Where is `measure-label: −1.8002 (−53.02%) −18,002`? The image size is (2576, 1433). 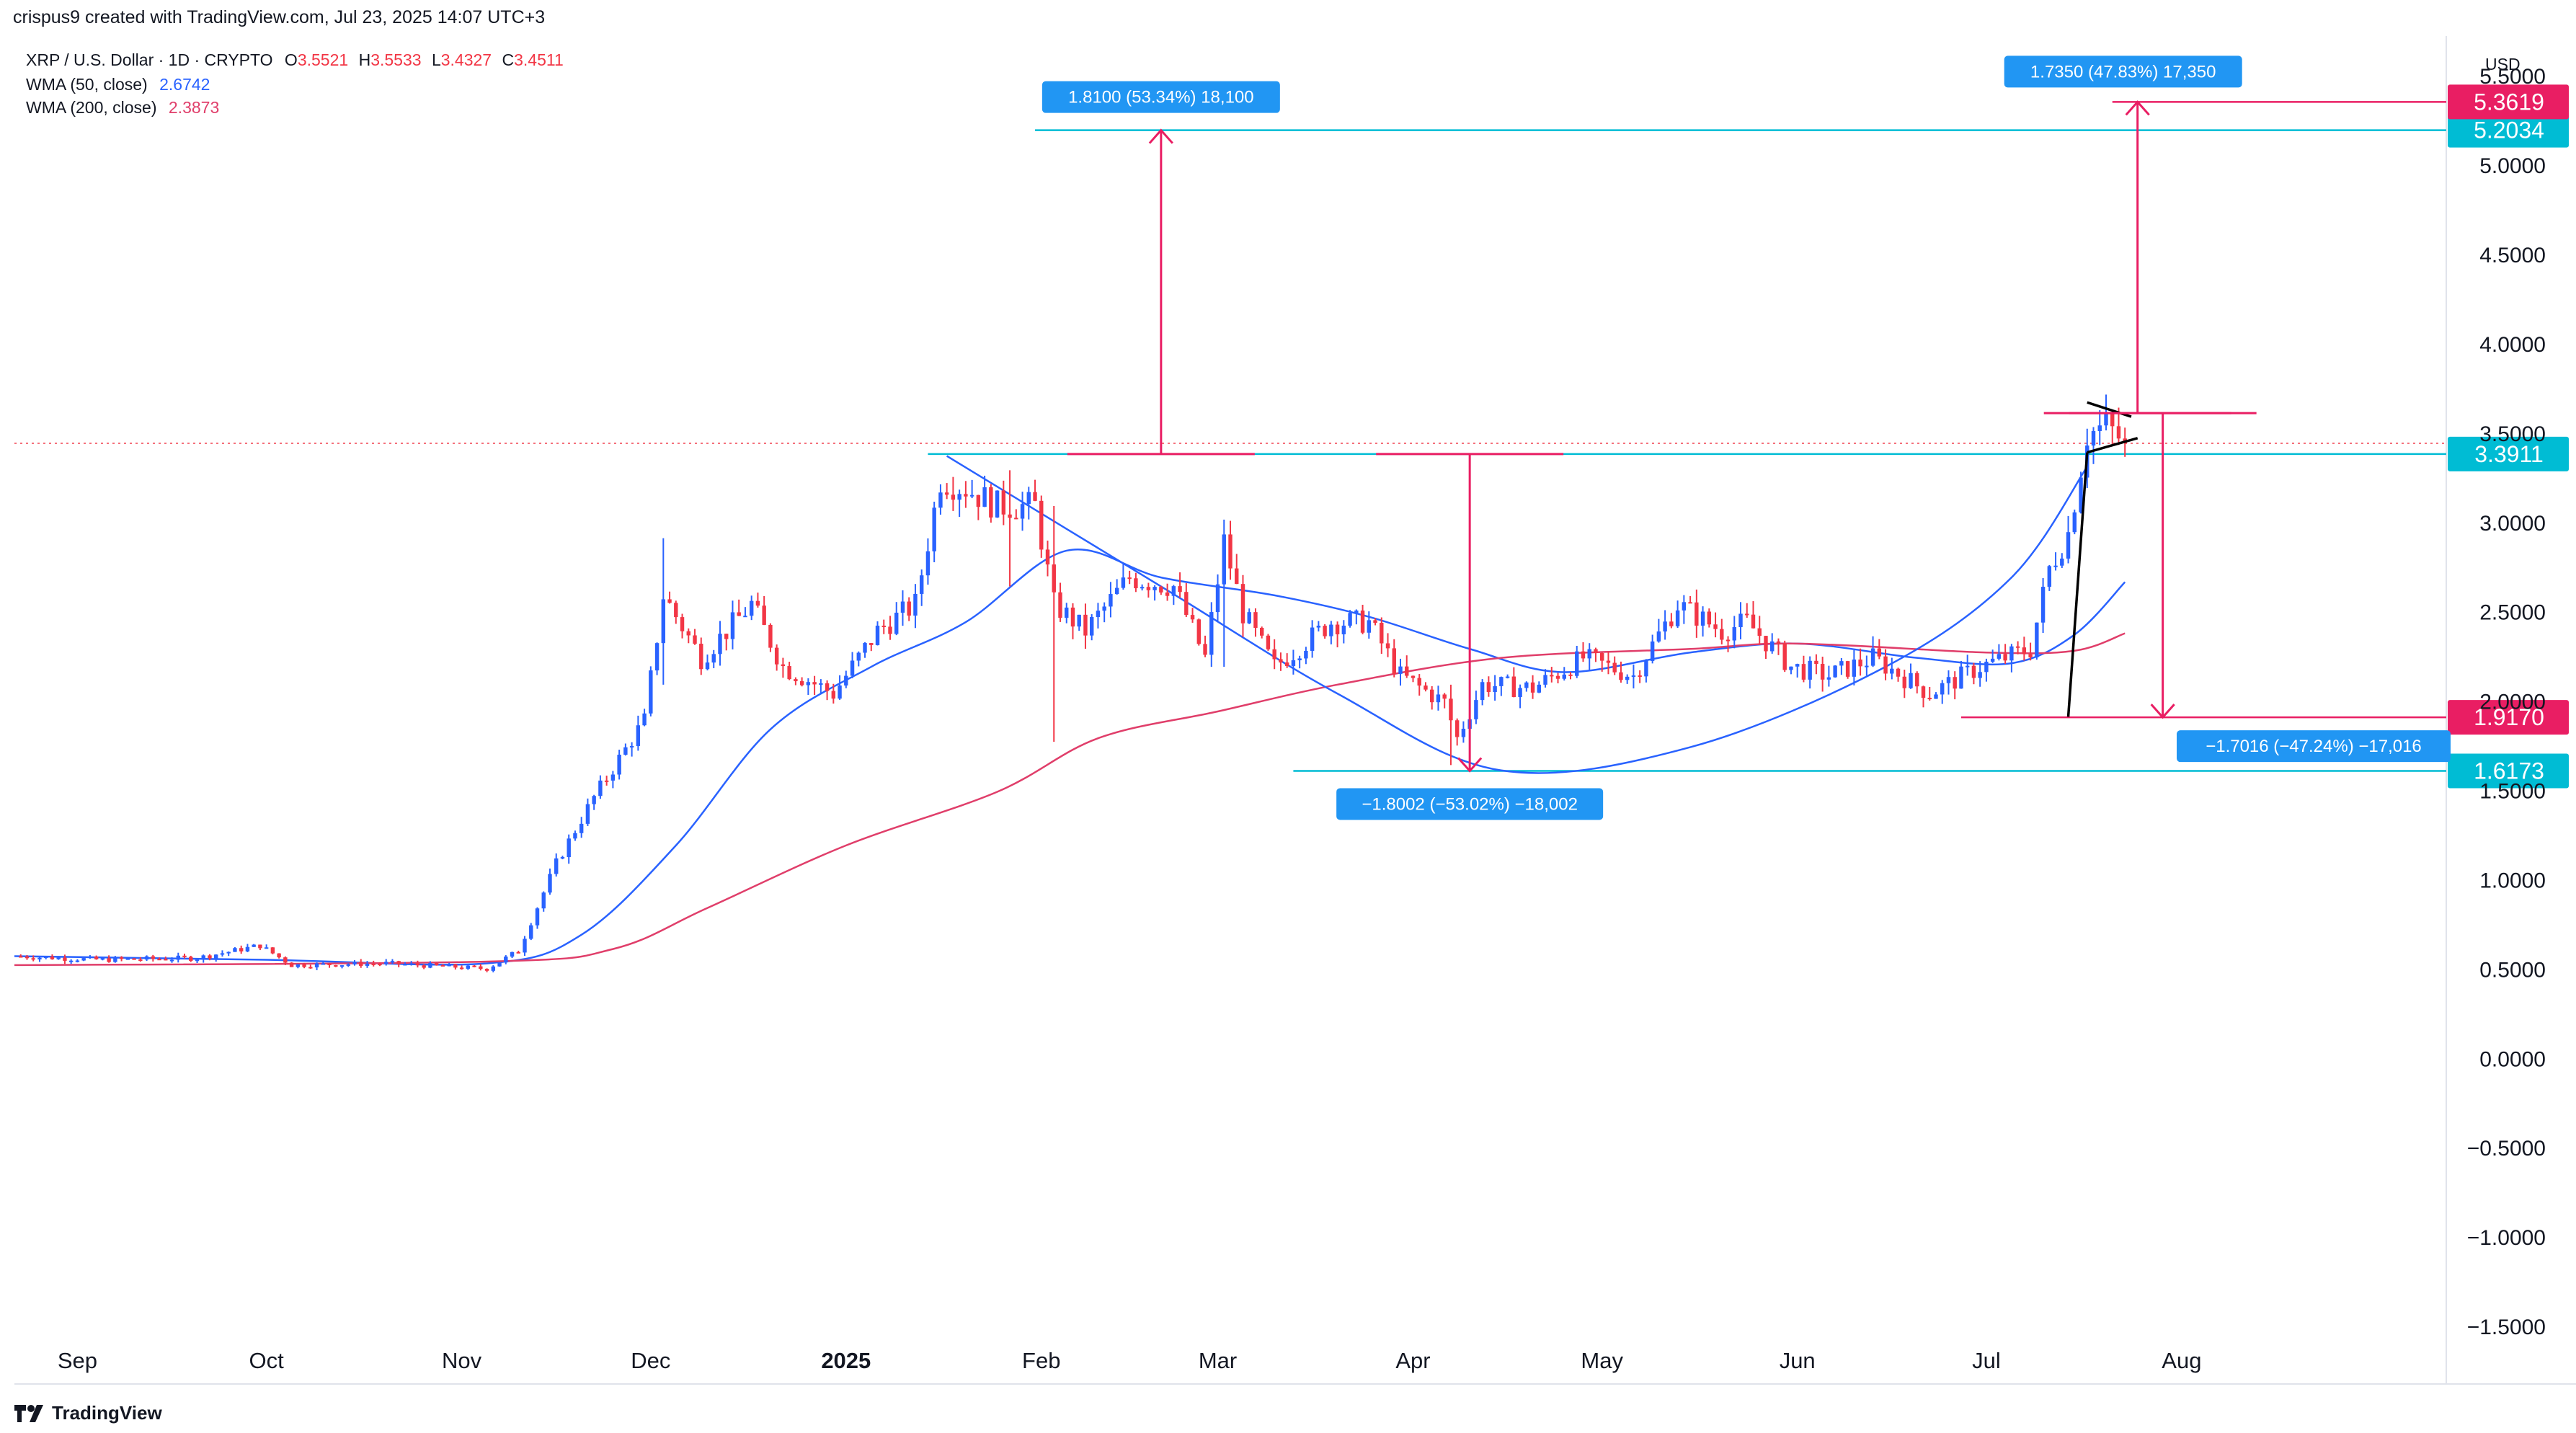
measure-label: −1.8002 (−53.02%) −18,002 is located at coordinates (1470, 804).